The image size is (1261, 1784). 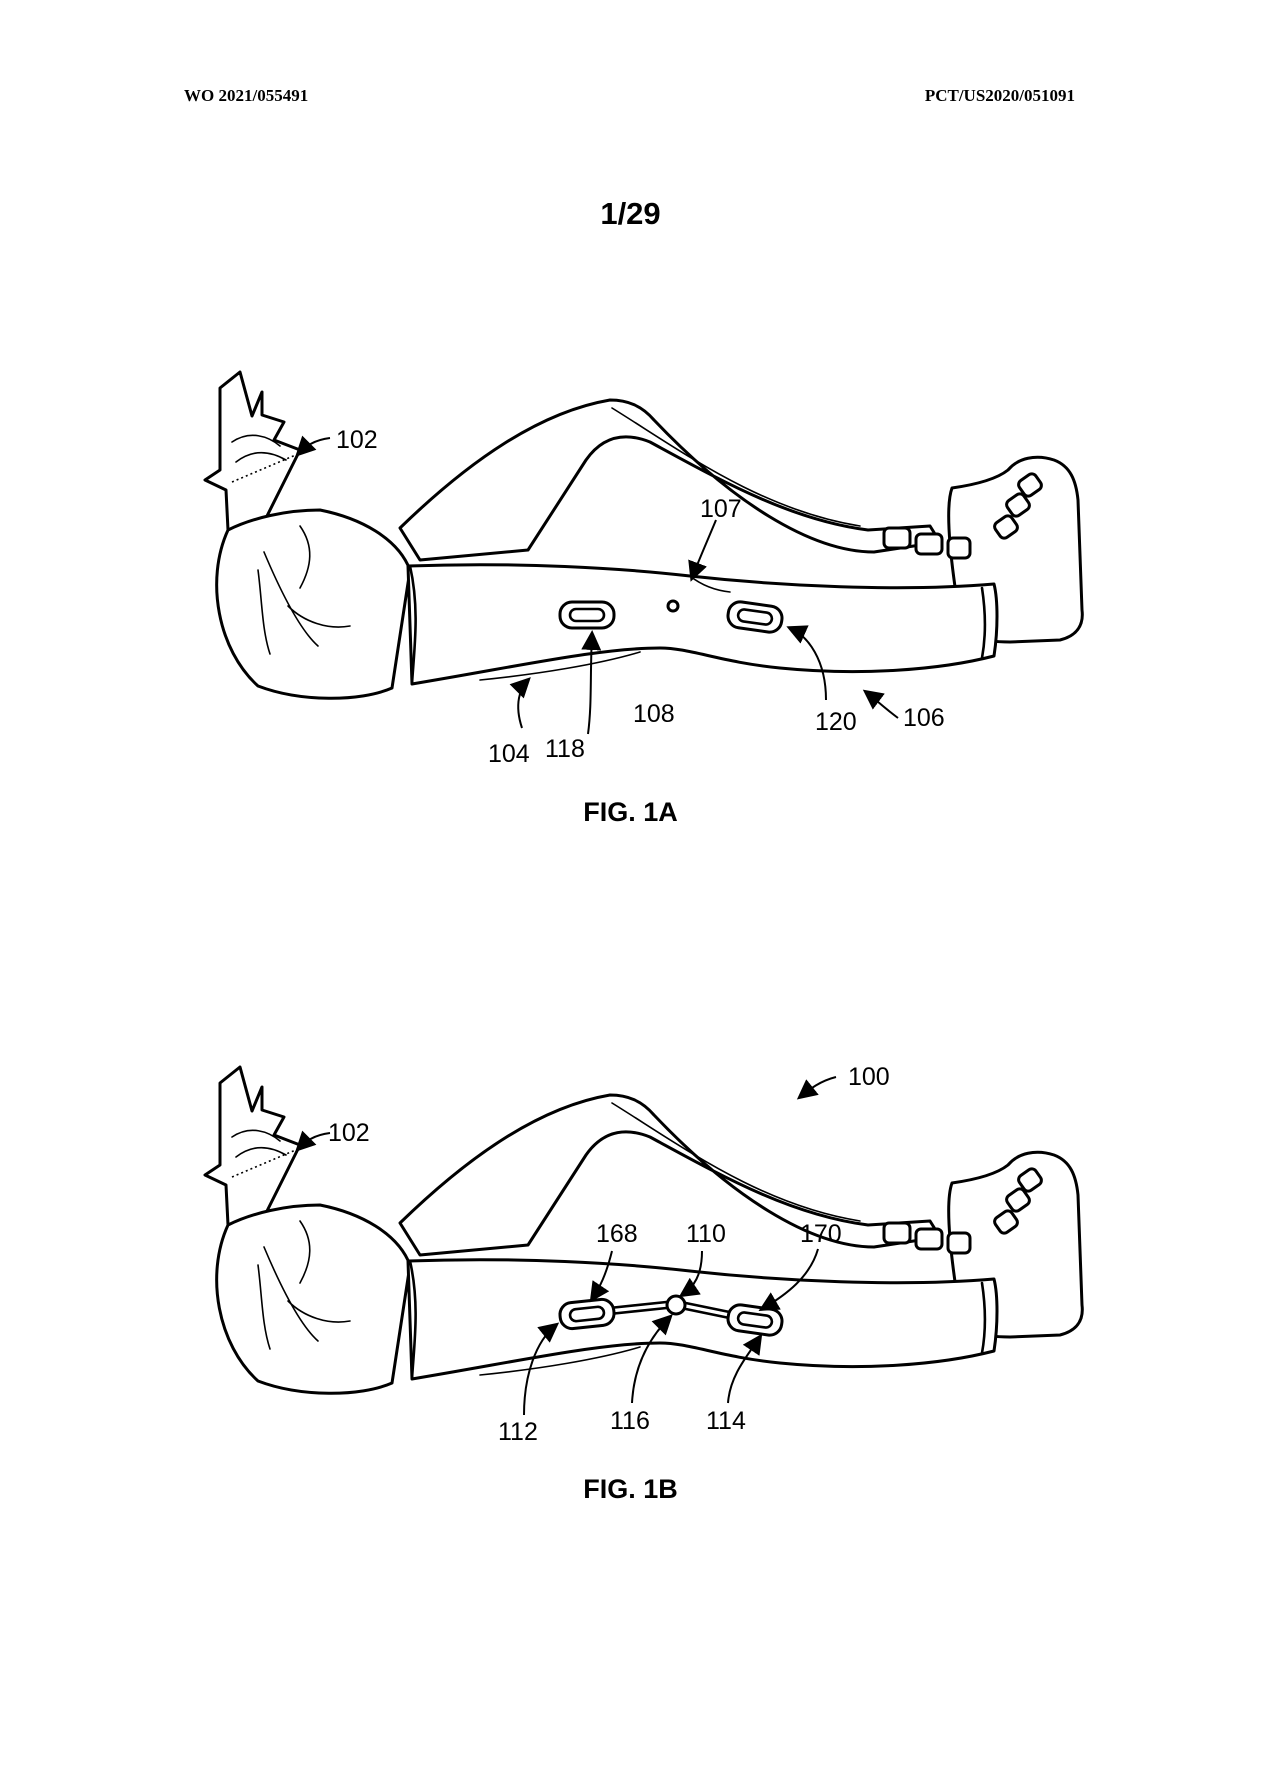 What do you see at coordinates (836, 722) in the screenshot?
I see `ref-120: 120` at bounding box center [836, 722].